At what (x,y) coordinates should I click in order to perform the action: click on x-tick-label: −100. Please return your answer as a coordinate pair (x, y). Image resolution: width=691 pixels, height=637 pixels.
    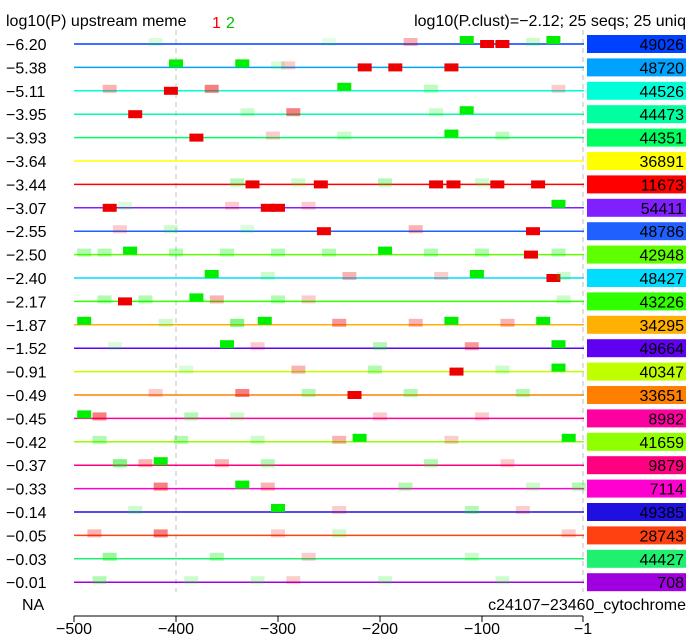
    Looking at the image, I should click on (482, 629).